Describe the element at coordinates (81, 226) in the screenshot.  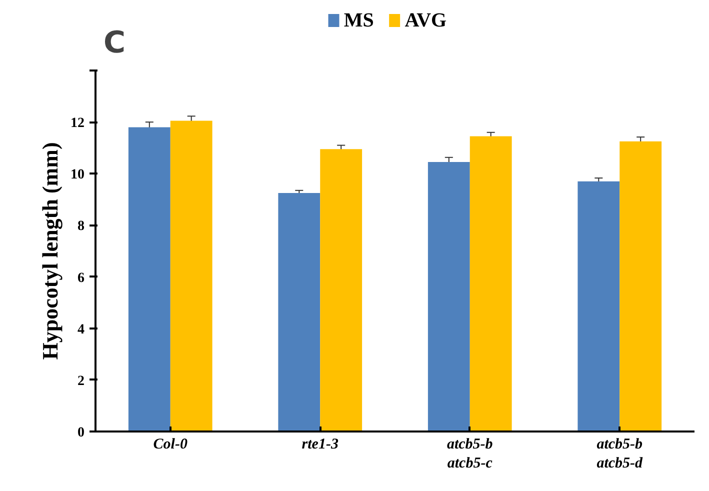
I see `y-tick-label: 8` at that location.